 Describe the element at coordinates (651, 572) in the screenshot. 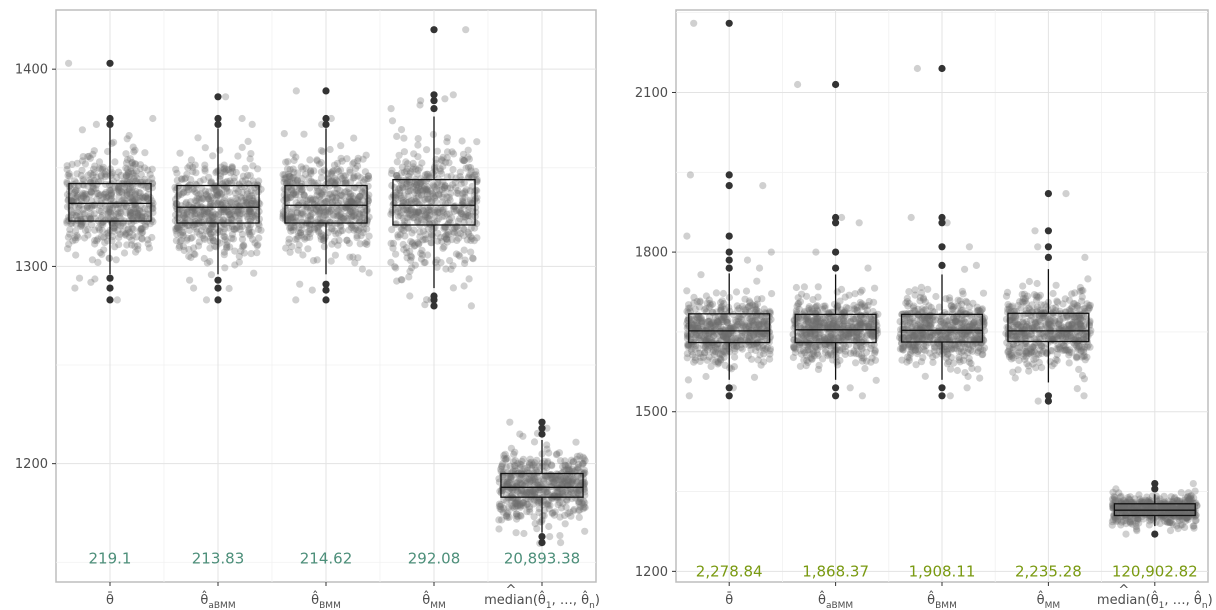

I see `y-tick-label: 1200` at that location.